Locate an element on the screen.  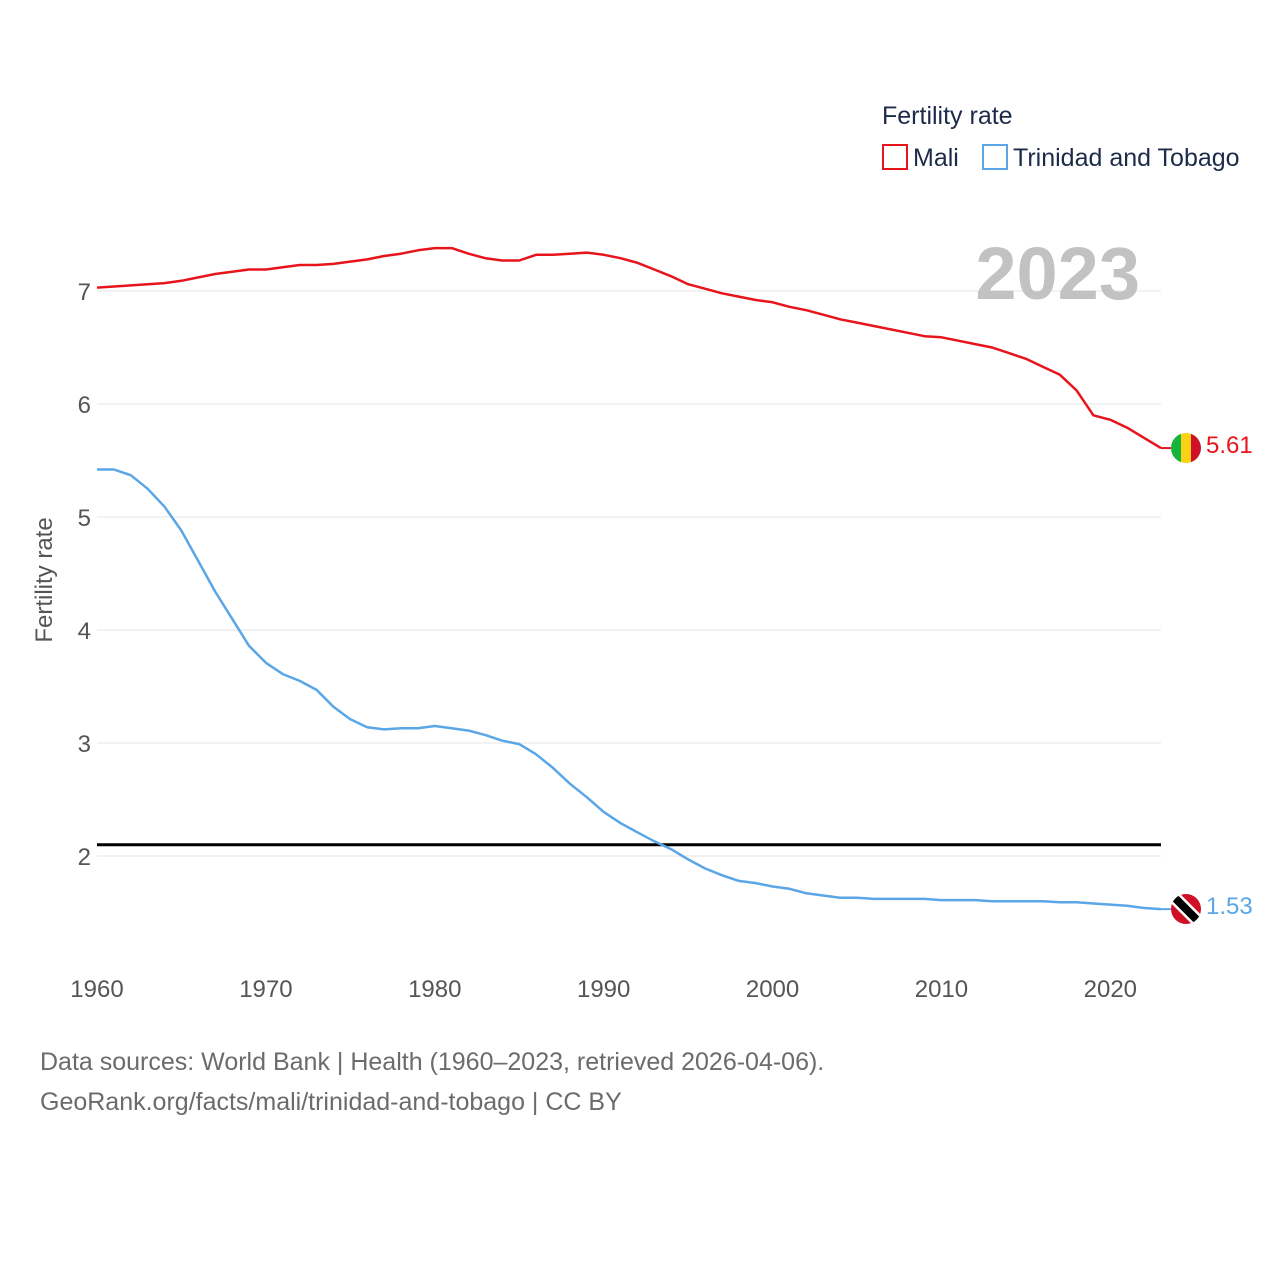
legend-label-mali: Mali is located at coordinates (936, 158).